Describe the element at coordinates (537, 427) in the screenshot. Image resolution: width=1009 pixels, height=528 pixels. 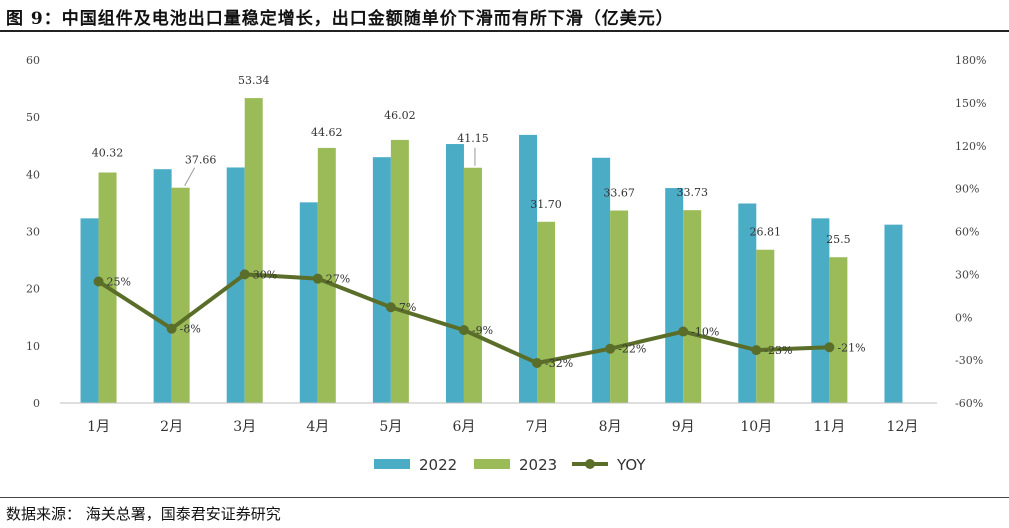
I see `x-tick-label: 7月` at that location.